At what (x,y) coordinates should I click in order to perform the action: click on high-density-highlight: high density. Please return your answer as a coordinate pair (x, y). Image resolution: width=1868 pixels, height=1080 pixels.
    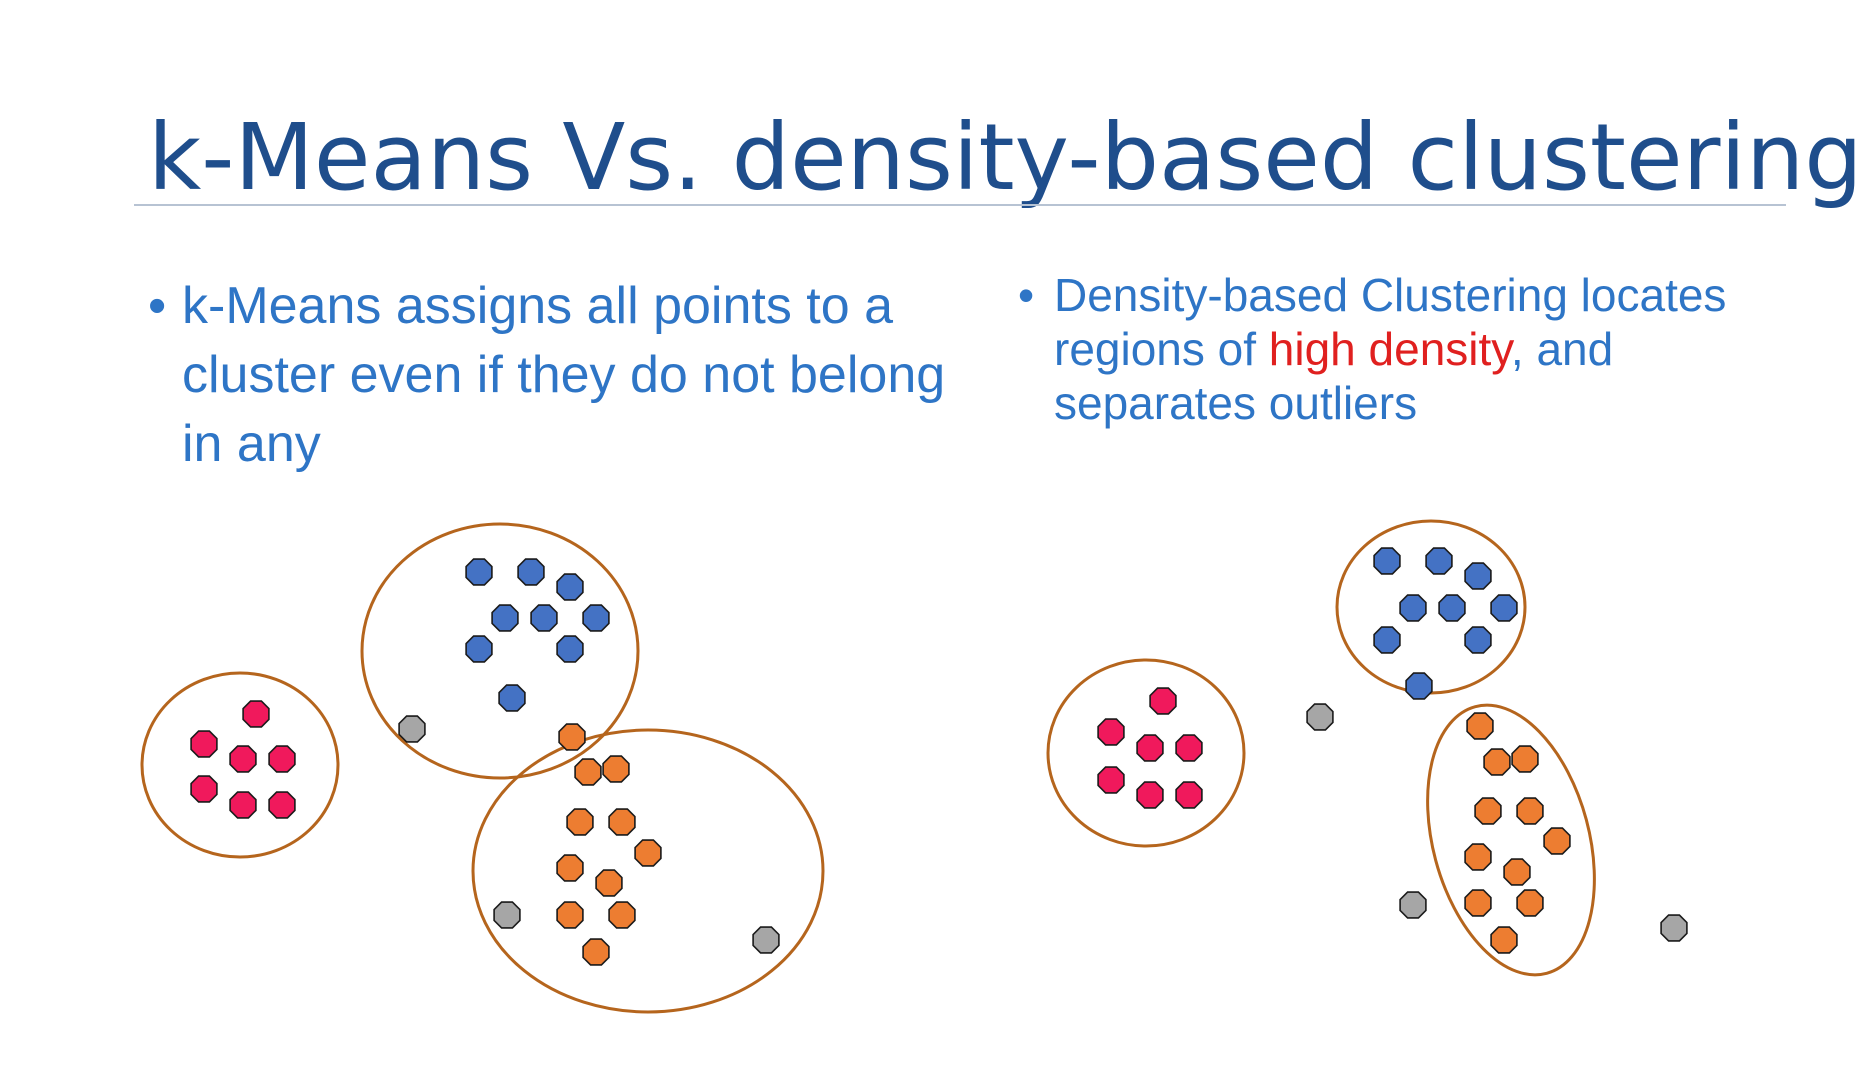
    Looking at the image, I should click on (1389, 349).